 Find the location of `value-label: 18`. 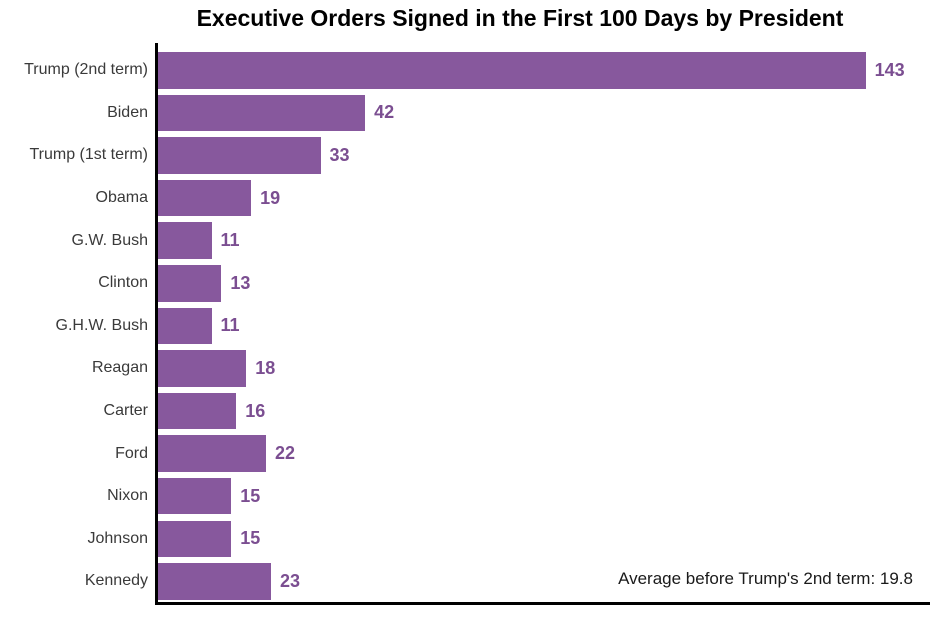

value-label: 18 is located at coordinates (265, 367).